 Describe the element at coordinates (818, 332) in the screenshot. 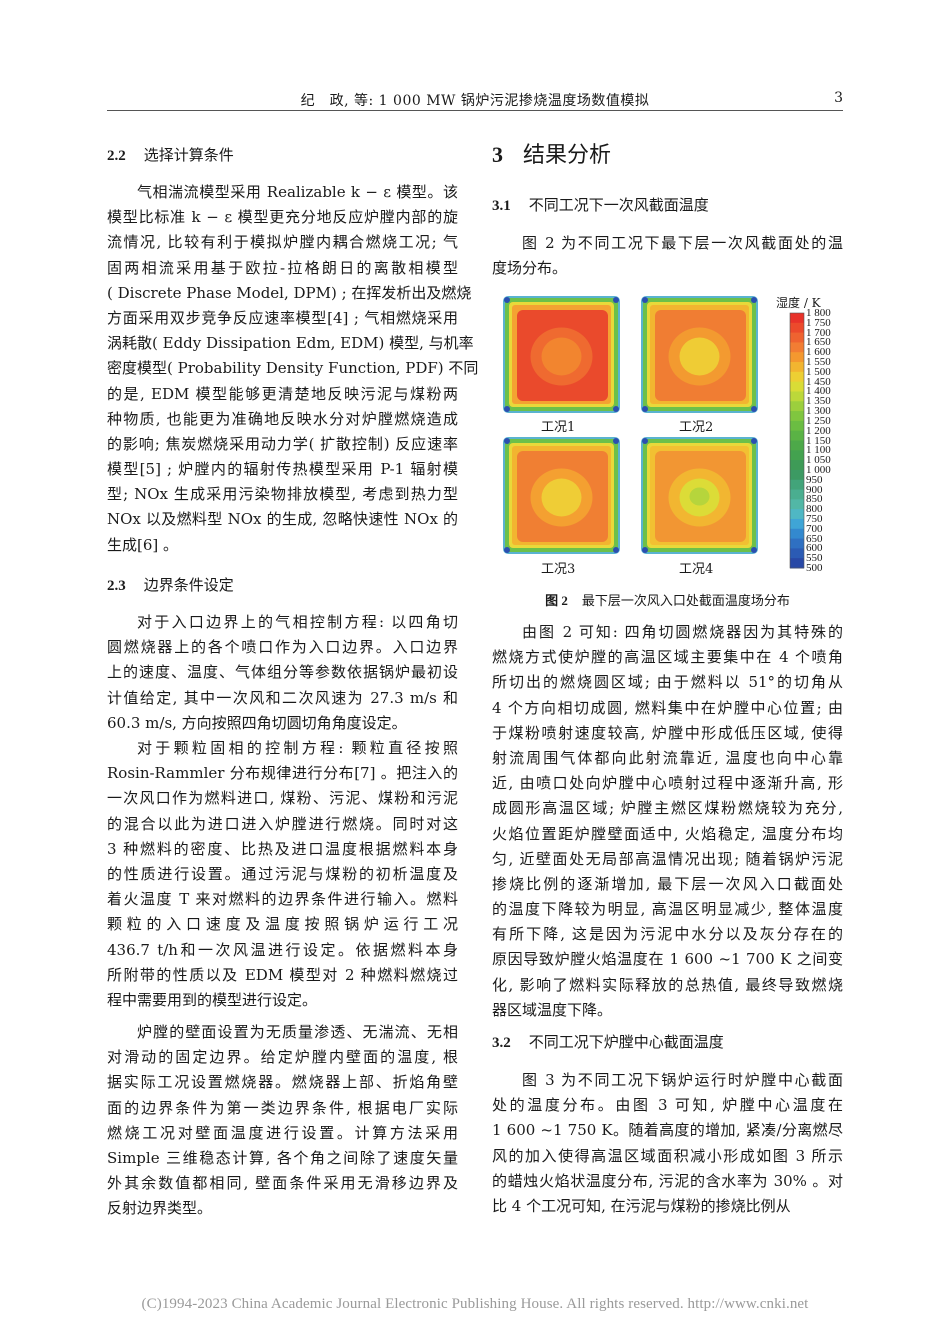

I see `colorbar-tick-label: 1 700` at that location.